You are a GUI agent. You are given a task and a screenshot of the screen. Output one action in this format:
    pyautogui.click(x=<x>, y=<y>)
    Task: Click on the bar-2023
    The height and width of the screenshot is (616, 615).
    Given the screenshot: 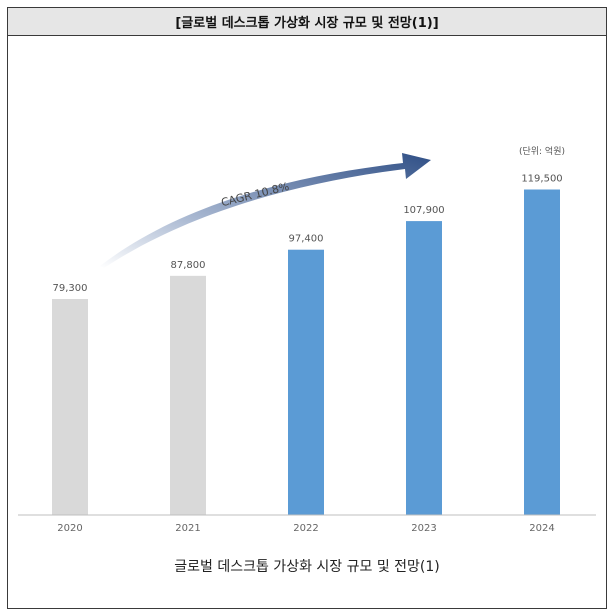 What is the action you would take?
    pyautogui.click(x=424, y=368)
    